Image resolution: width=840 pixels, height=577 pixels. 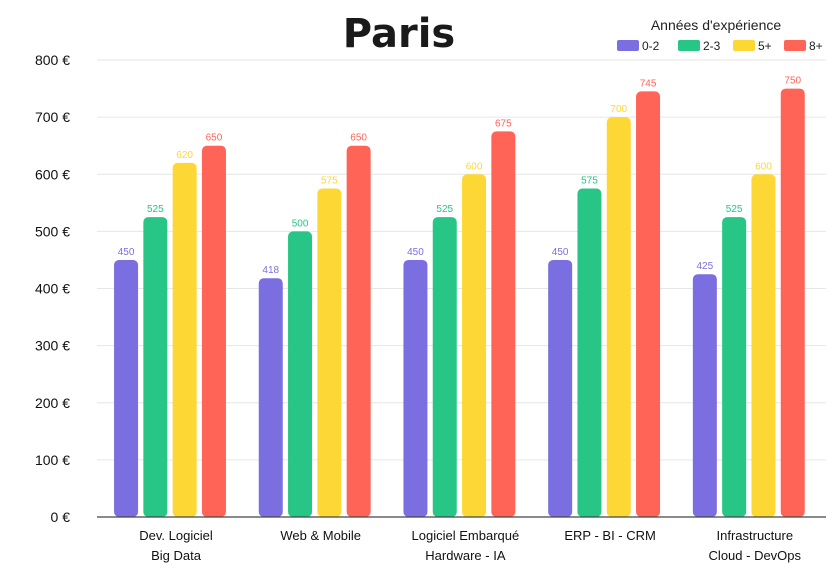 What do you see at coordinates (52, 174) in the screenshot?
I see `y-tick-label: 600 €` at bounding box center [52, 174].